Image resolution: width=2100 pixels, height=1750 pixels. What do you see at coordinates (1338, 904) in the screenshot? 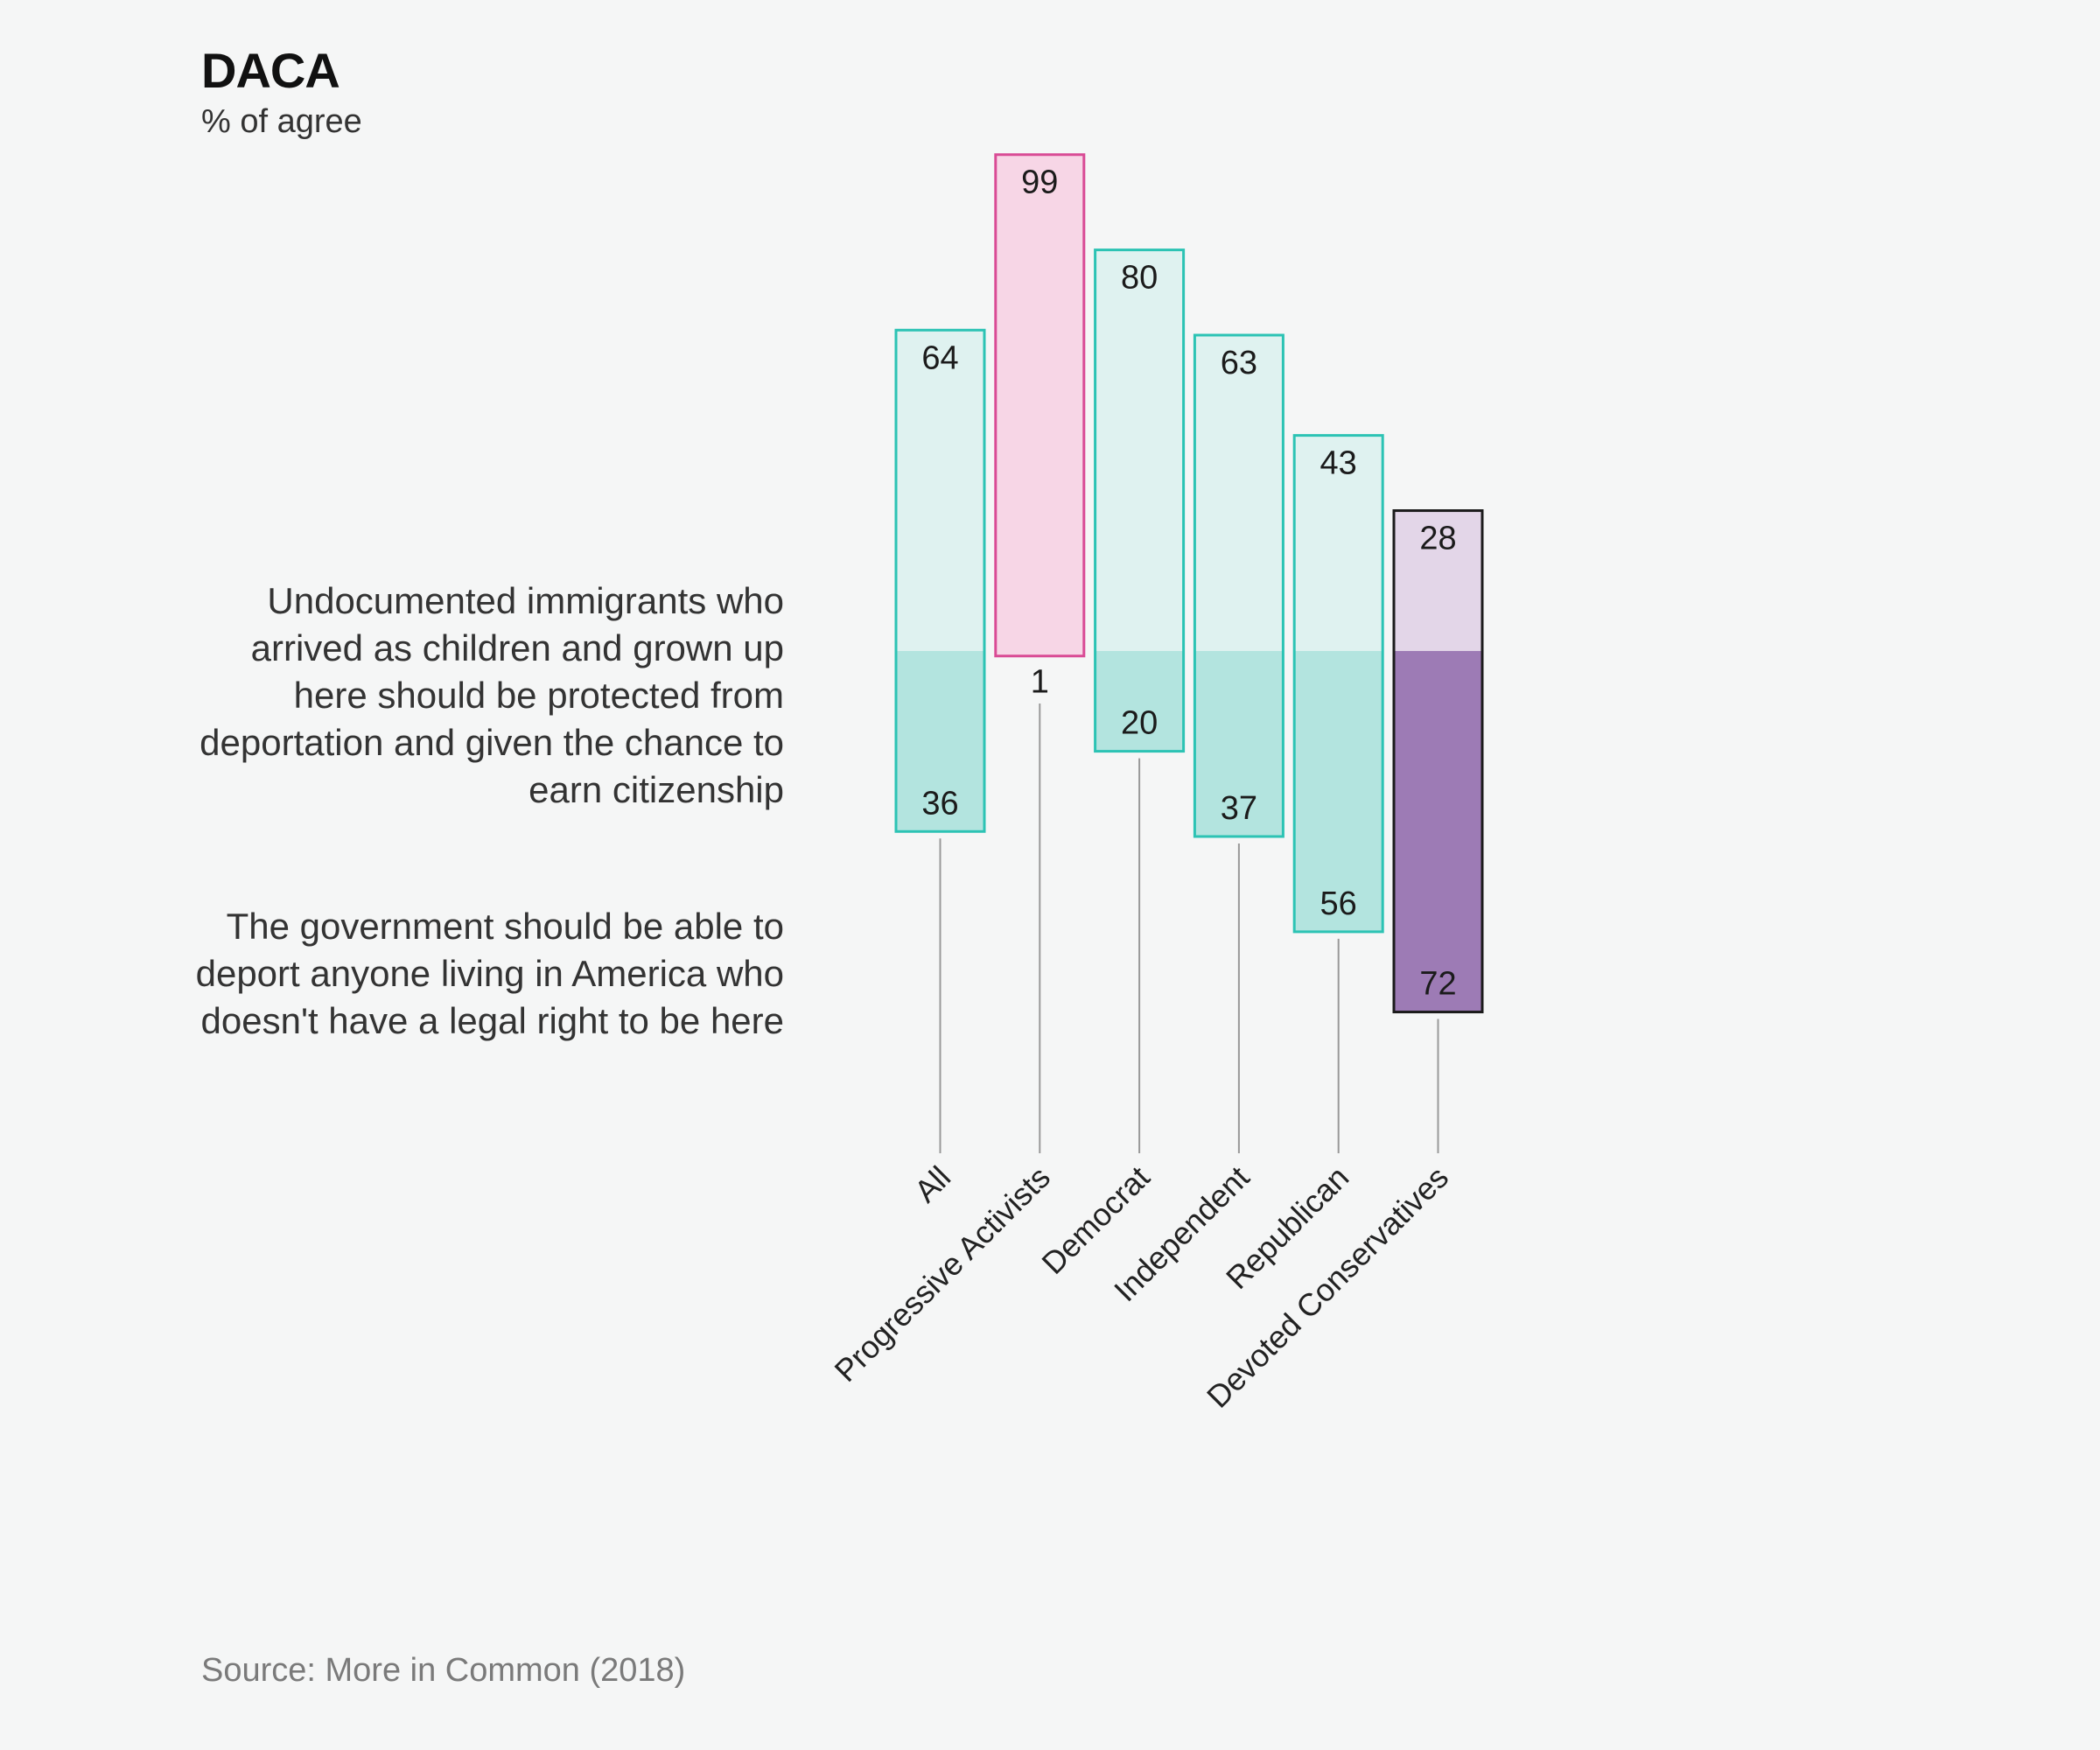
I see `data-label-disagree: 56` at bounding box center [1338, 904].